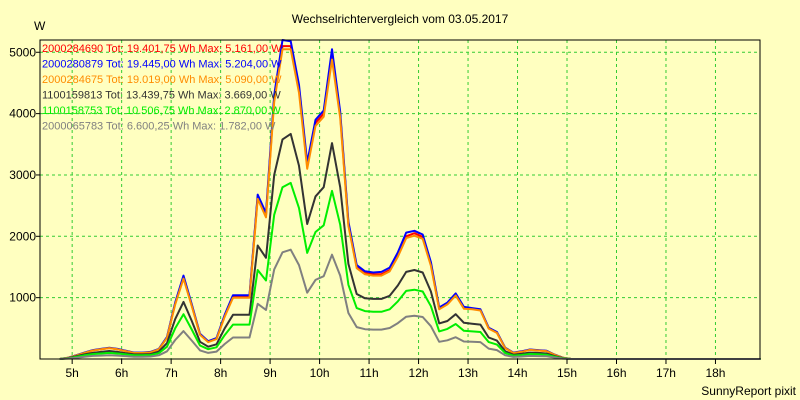 Image resolution: width=800 pixels, height=400 pixels. I want to click on y-axis-unit-label: W, so click(40, 26).